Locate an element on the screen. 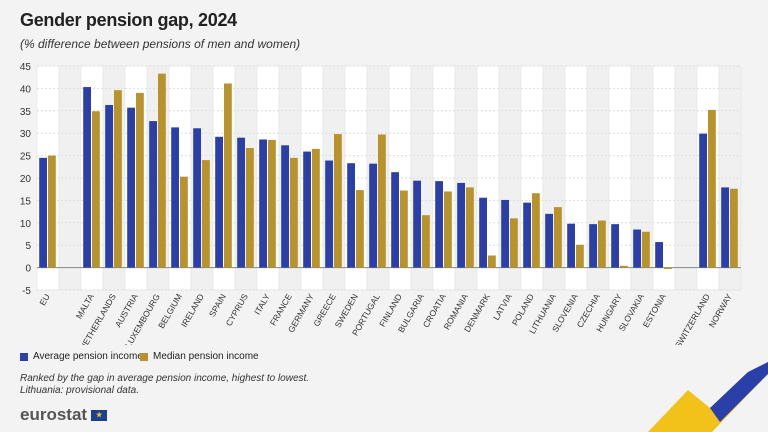  y-tick-label: 30 is located at coordinates (26, 134).